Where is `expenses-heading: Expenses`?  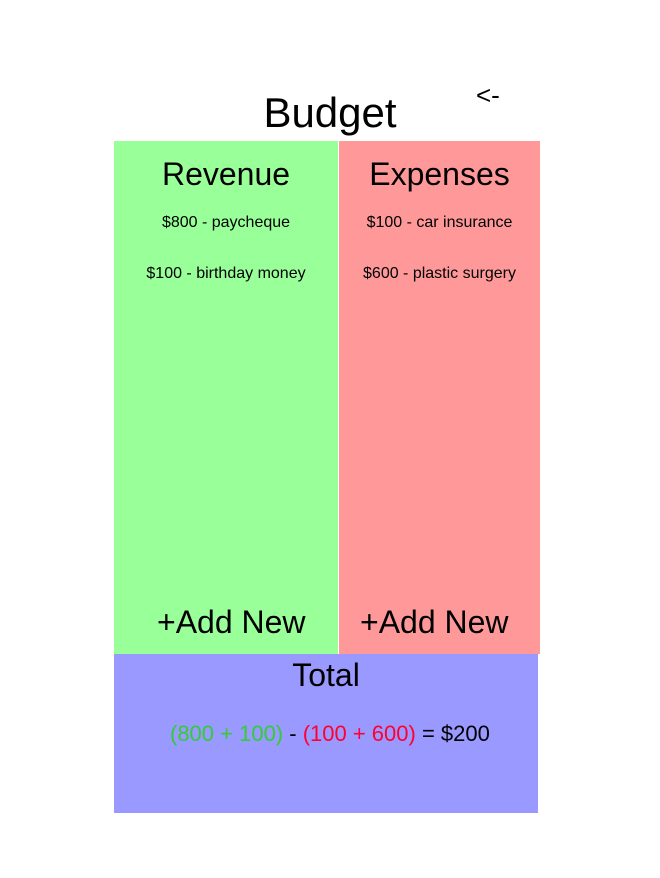
expenses-heading: Expenses is located at coordinates (439, 174).